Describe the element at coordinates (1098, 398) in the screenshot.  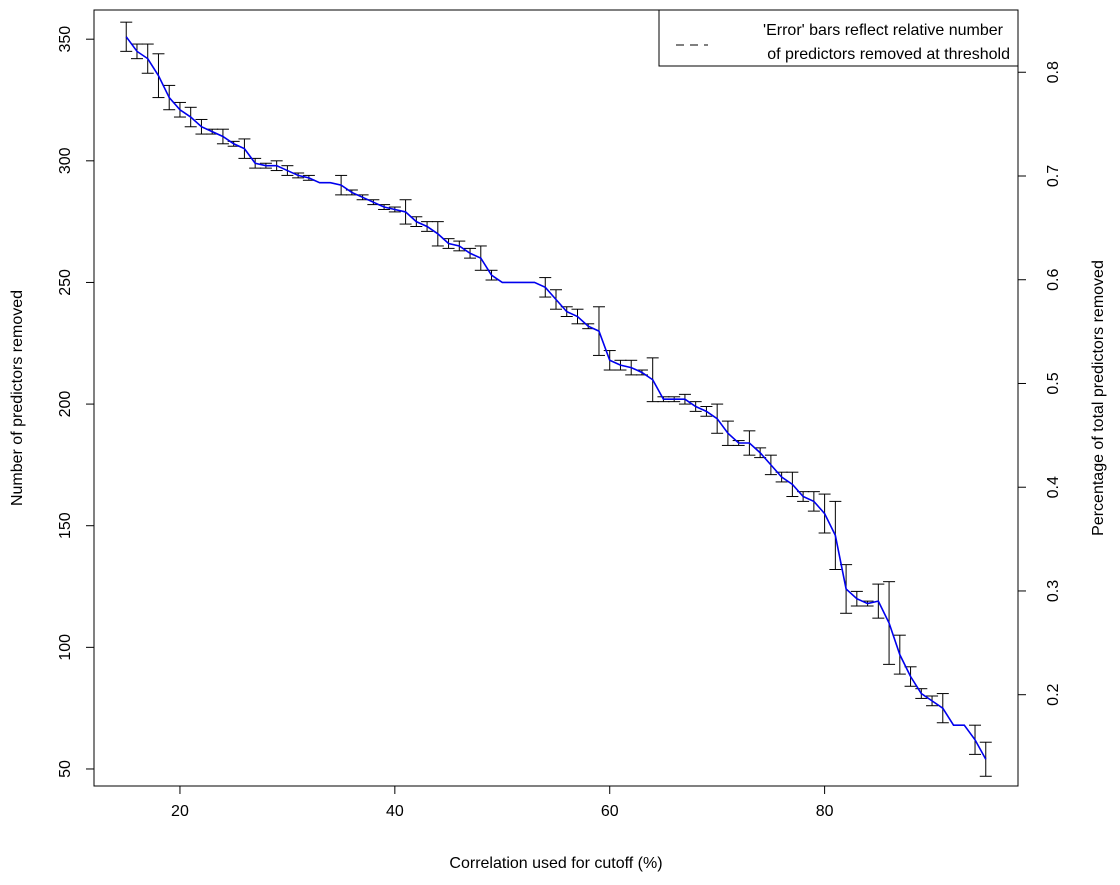
I see `y2-axis-title: Percentage of total predictors removed` at that location.